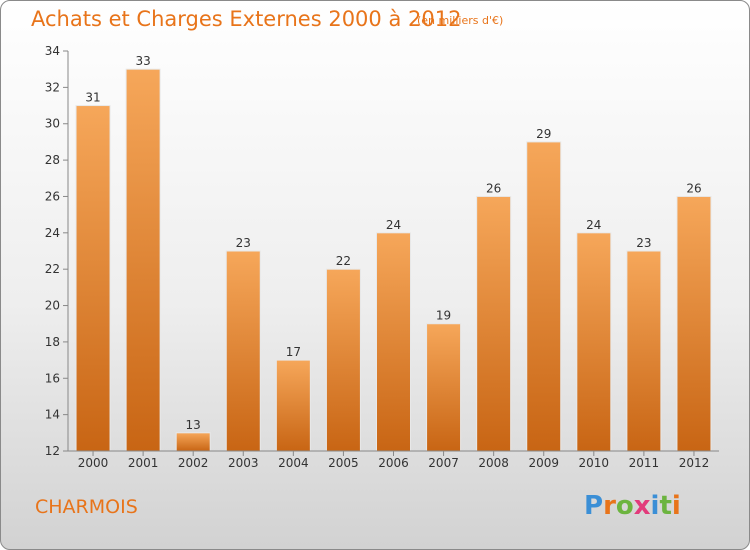 Image resolution: width=750 pixels, height=550 pixels. I want to click on x-tick-label: 2007, so click(443, 463).